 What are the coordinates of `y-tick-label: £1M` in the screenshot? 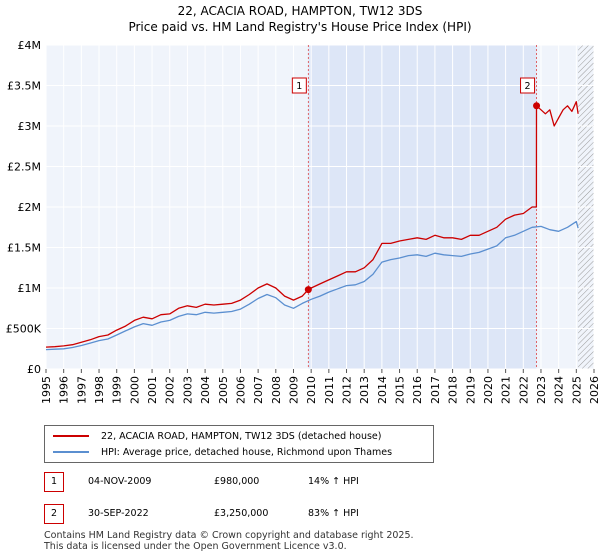 It's located at (30, 288).